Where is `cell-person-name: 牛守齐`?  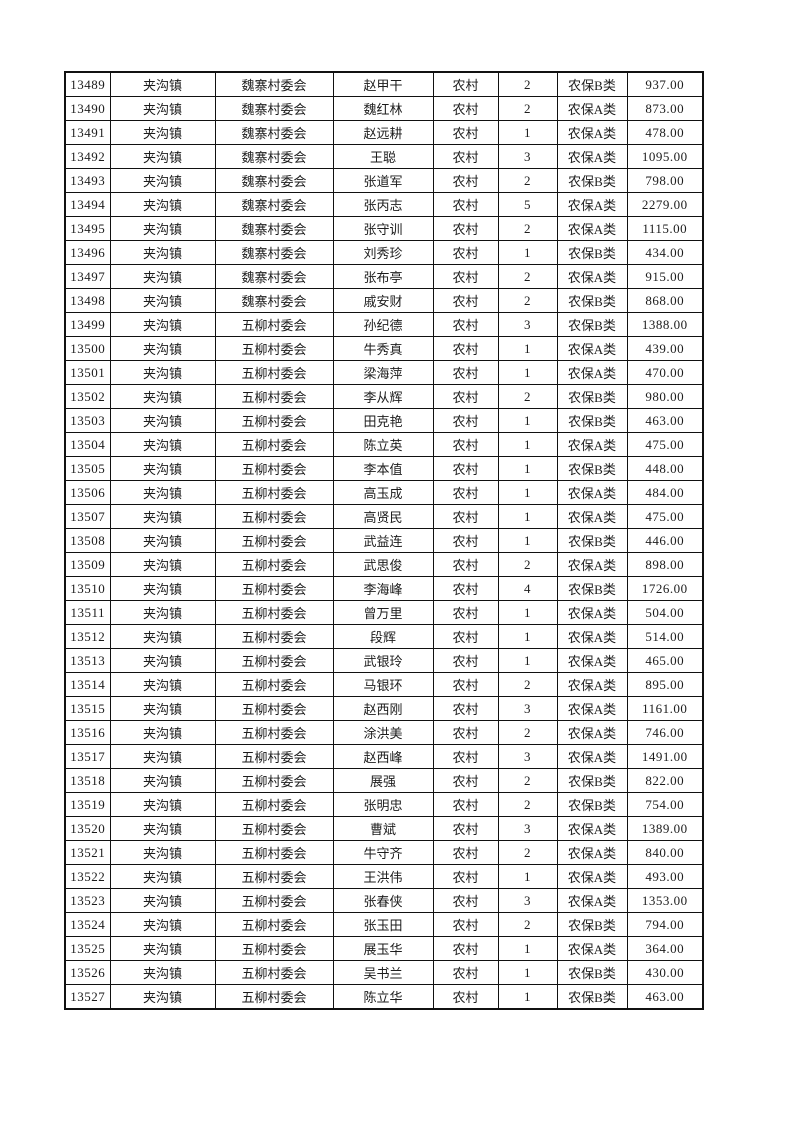
cell-person-name: 牛守齐 is located at coordinates (383, 852).